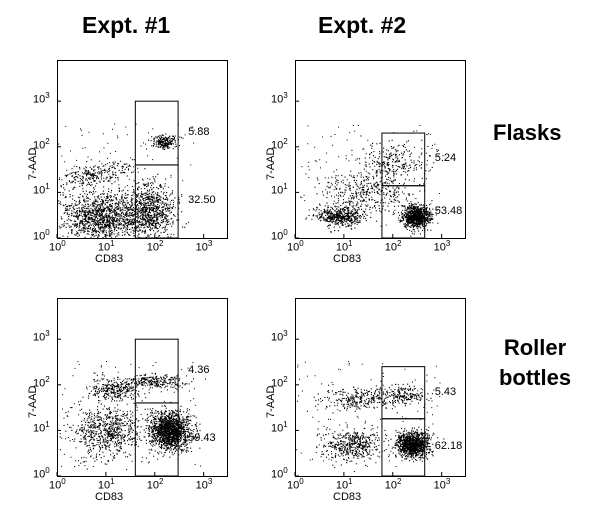 The width and height of the screenshot is (600, 527). I want to click on gate-percent-label: 5.88, so click(199, 132).